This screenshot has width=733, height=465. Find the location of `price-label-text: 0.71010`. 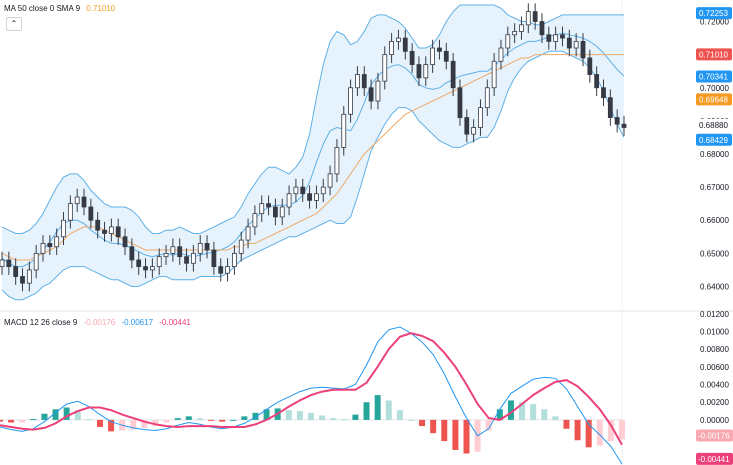

price-label-text: 0.71010 is located at coordinates (713, 54).